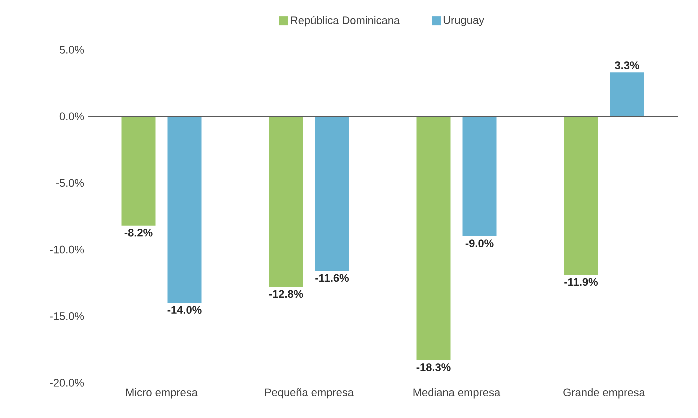 This screenshot has width=698, height=418. What do you see at coordinates (72, 50) in the screenshot?
I see `y-tick-label: 5.0%` at bounding box center [72, 50].